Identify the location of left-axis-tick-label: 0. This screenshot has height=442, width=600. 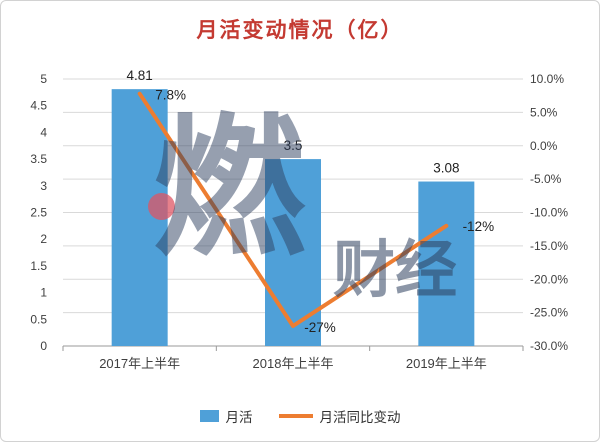
(43, 346).